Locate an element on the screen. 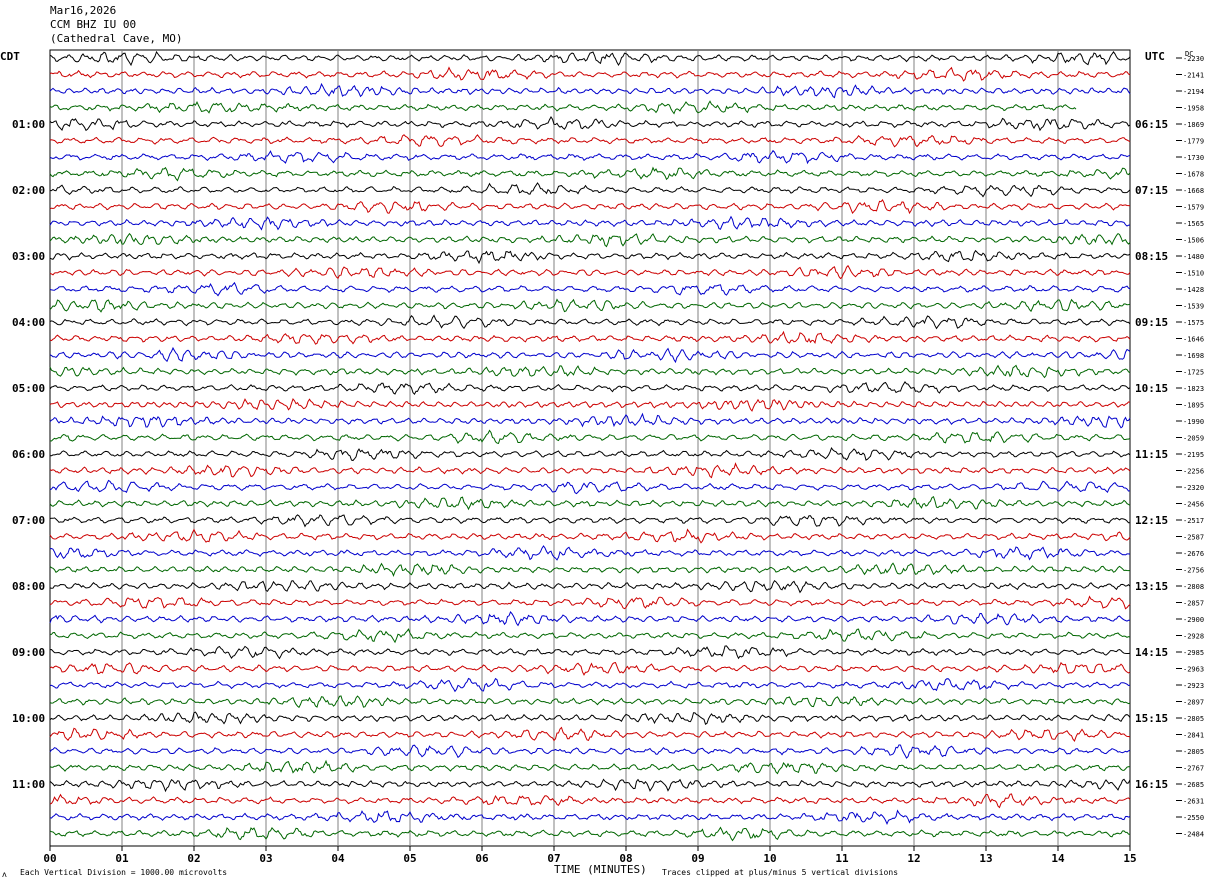 The image size is (1210, 886). x-tick-label: 00 is located at coordinates (49, 858).